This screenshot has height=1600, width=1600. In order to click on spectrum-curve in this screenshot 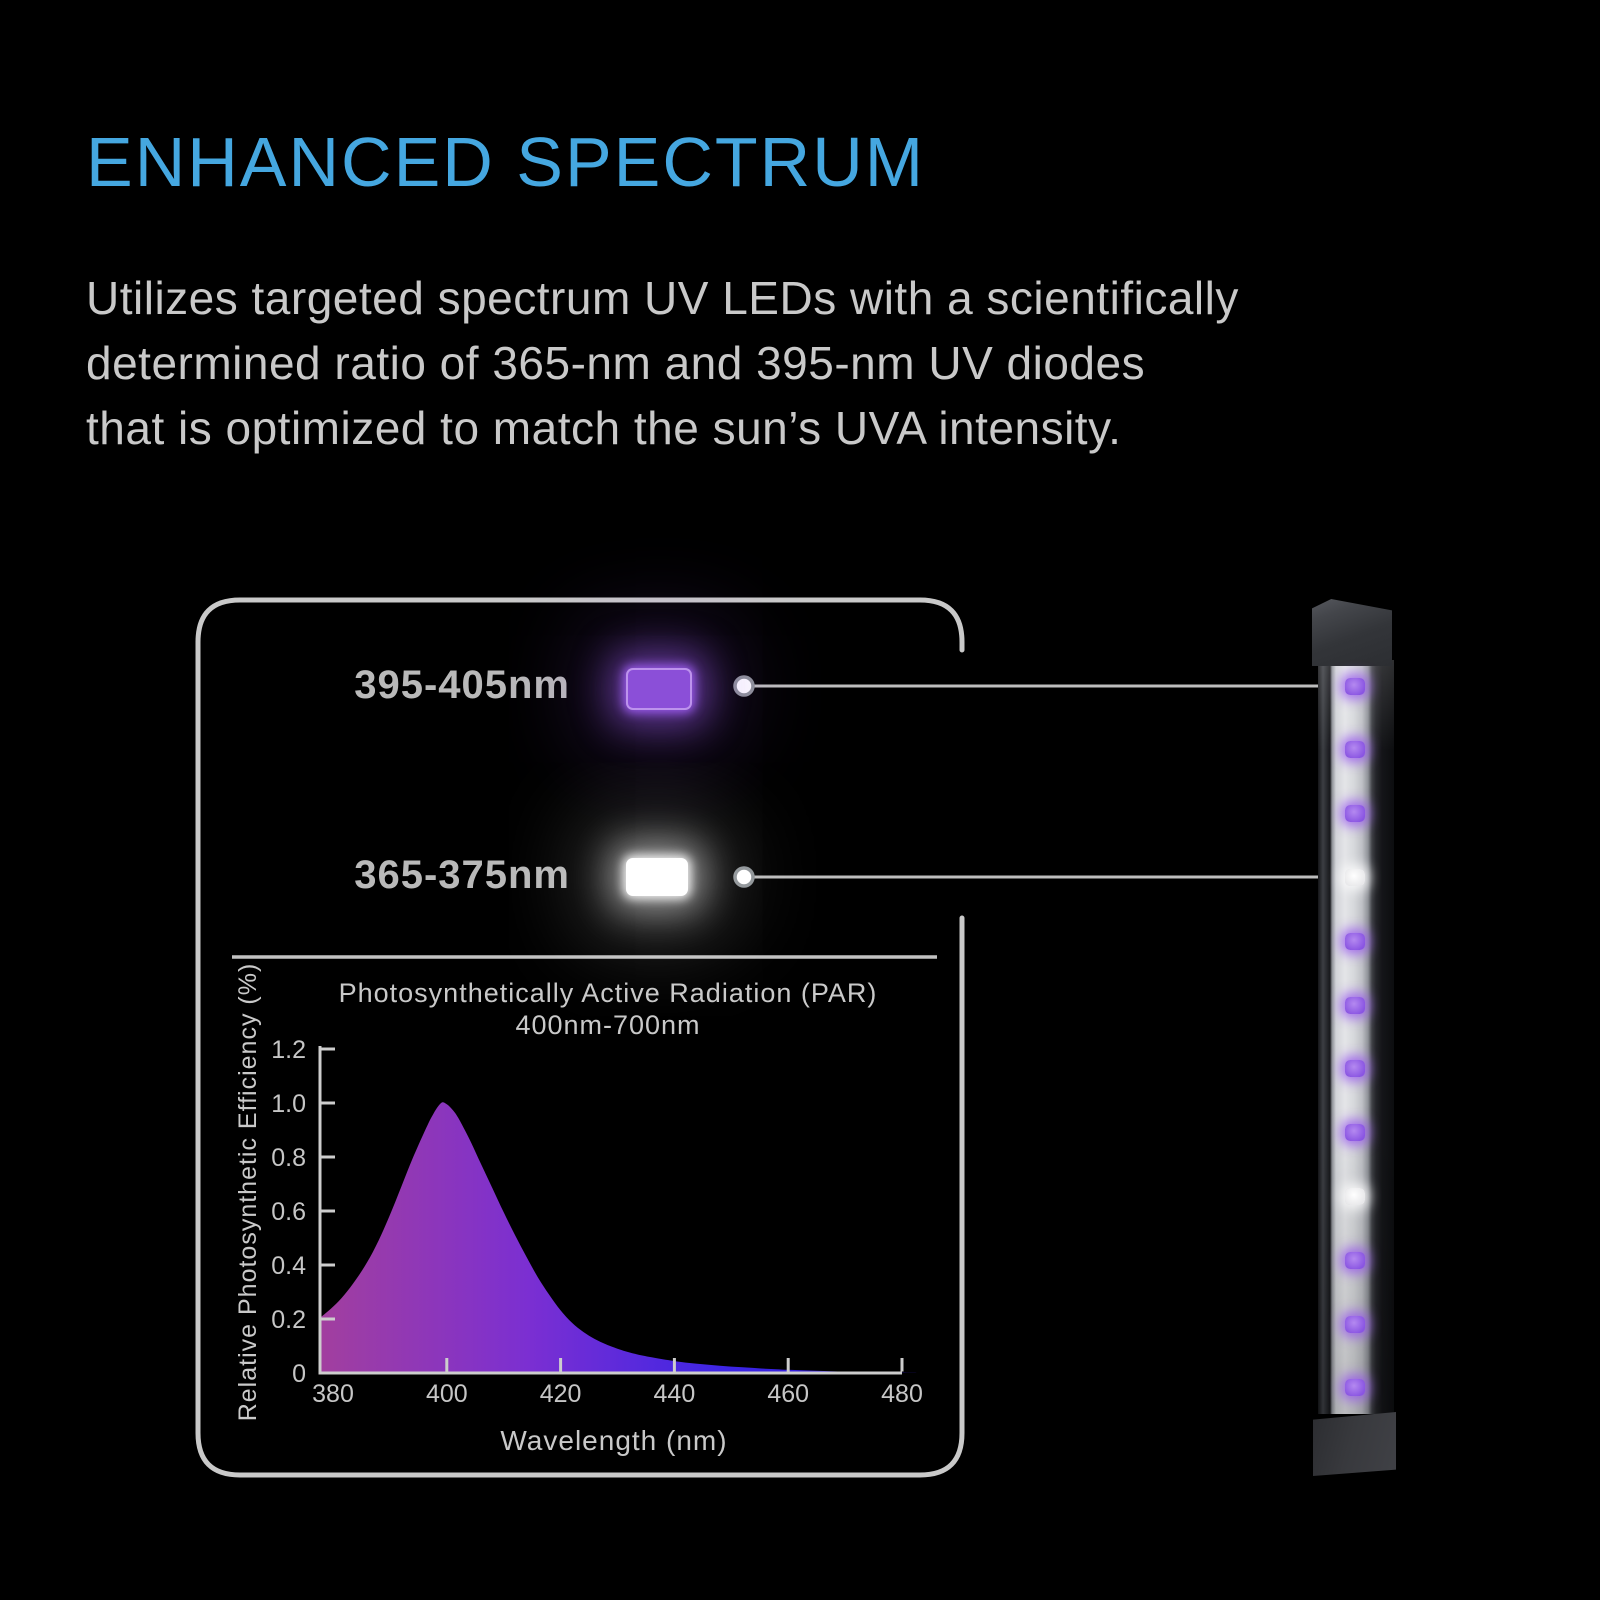, I will do `click(619, 1237)`.